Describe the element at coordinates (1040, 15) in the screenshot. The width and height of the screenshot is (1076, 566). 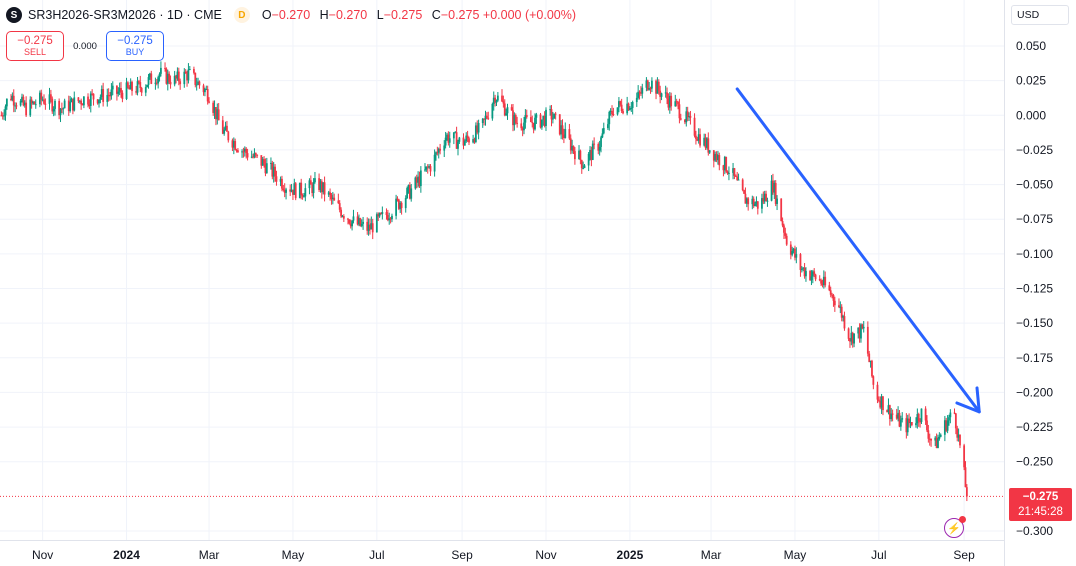
I see `currency-selector: USD` at that location.